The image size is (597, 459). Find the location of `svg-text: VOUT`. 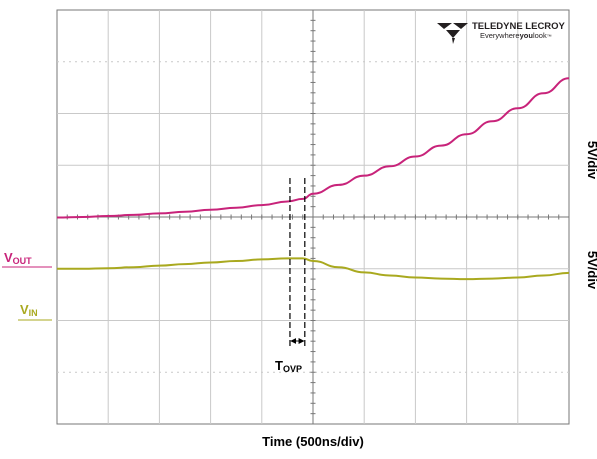

svg-text: VOUT is located at coordinates (18, 258).